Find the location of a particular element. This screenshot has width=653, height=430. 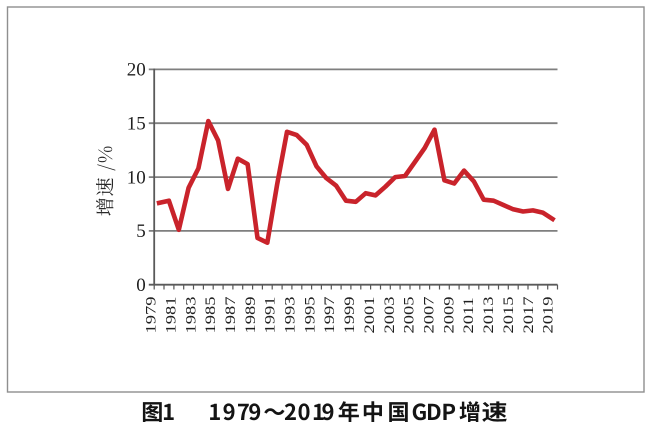

svg-text: 1993 is located at coordinates (289, 315).